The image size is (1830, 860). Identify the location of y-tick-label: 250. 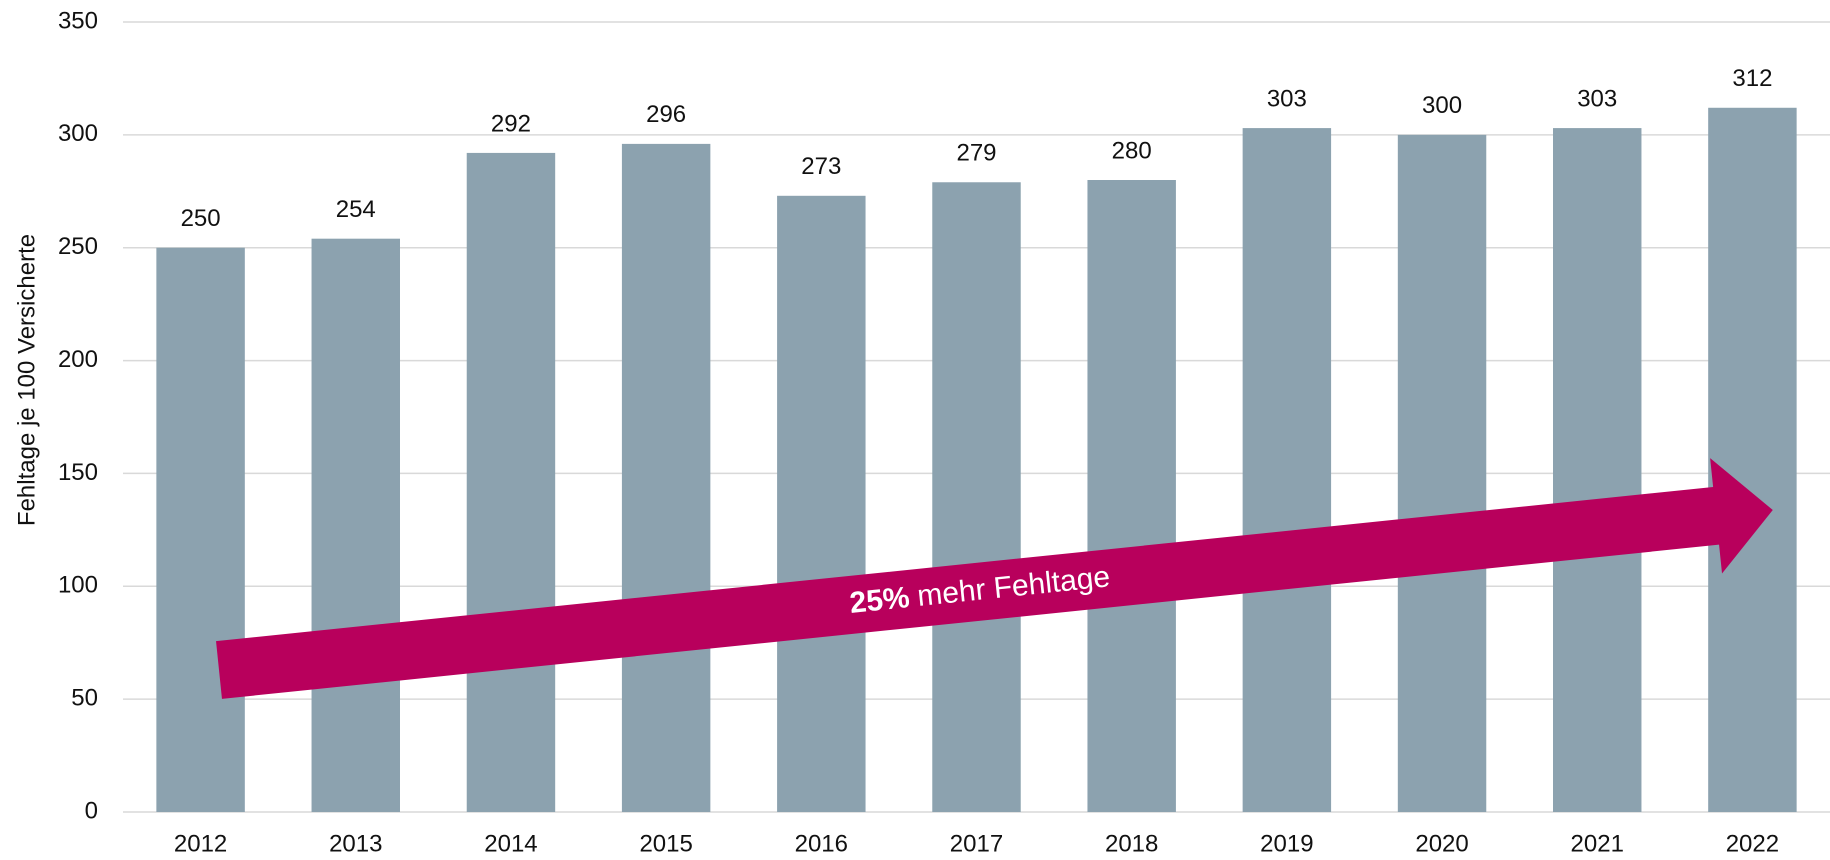
(78, 246).